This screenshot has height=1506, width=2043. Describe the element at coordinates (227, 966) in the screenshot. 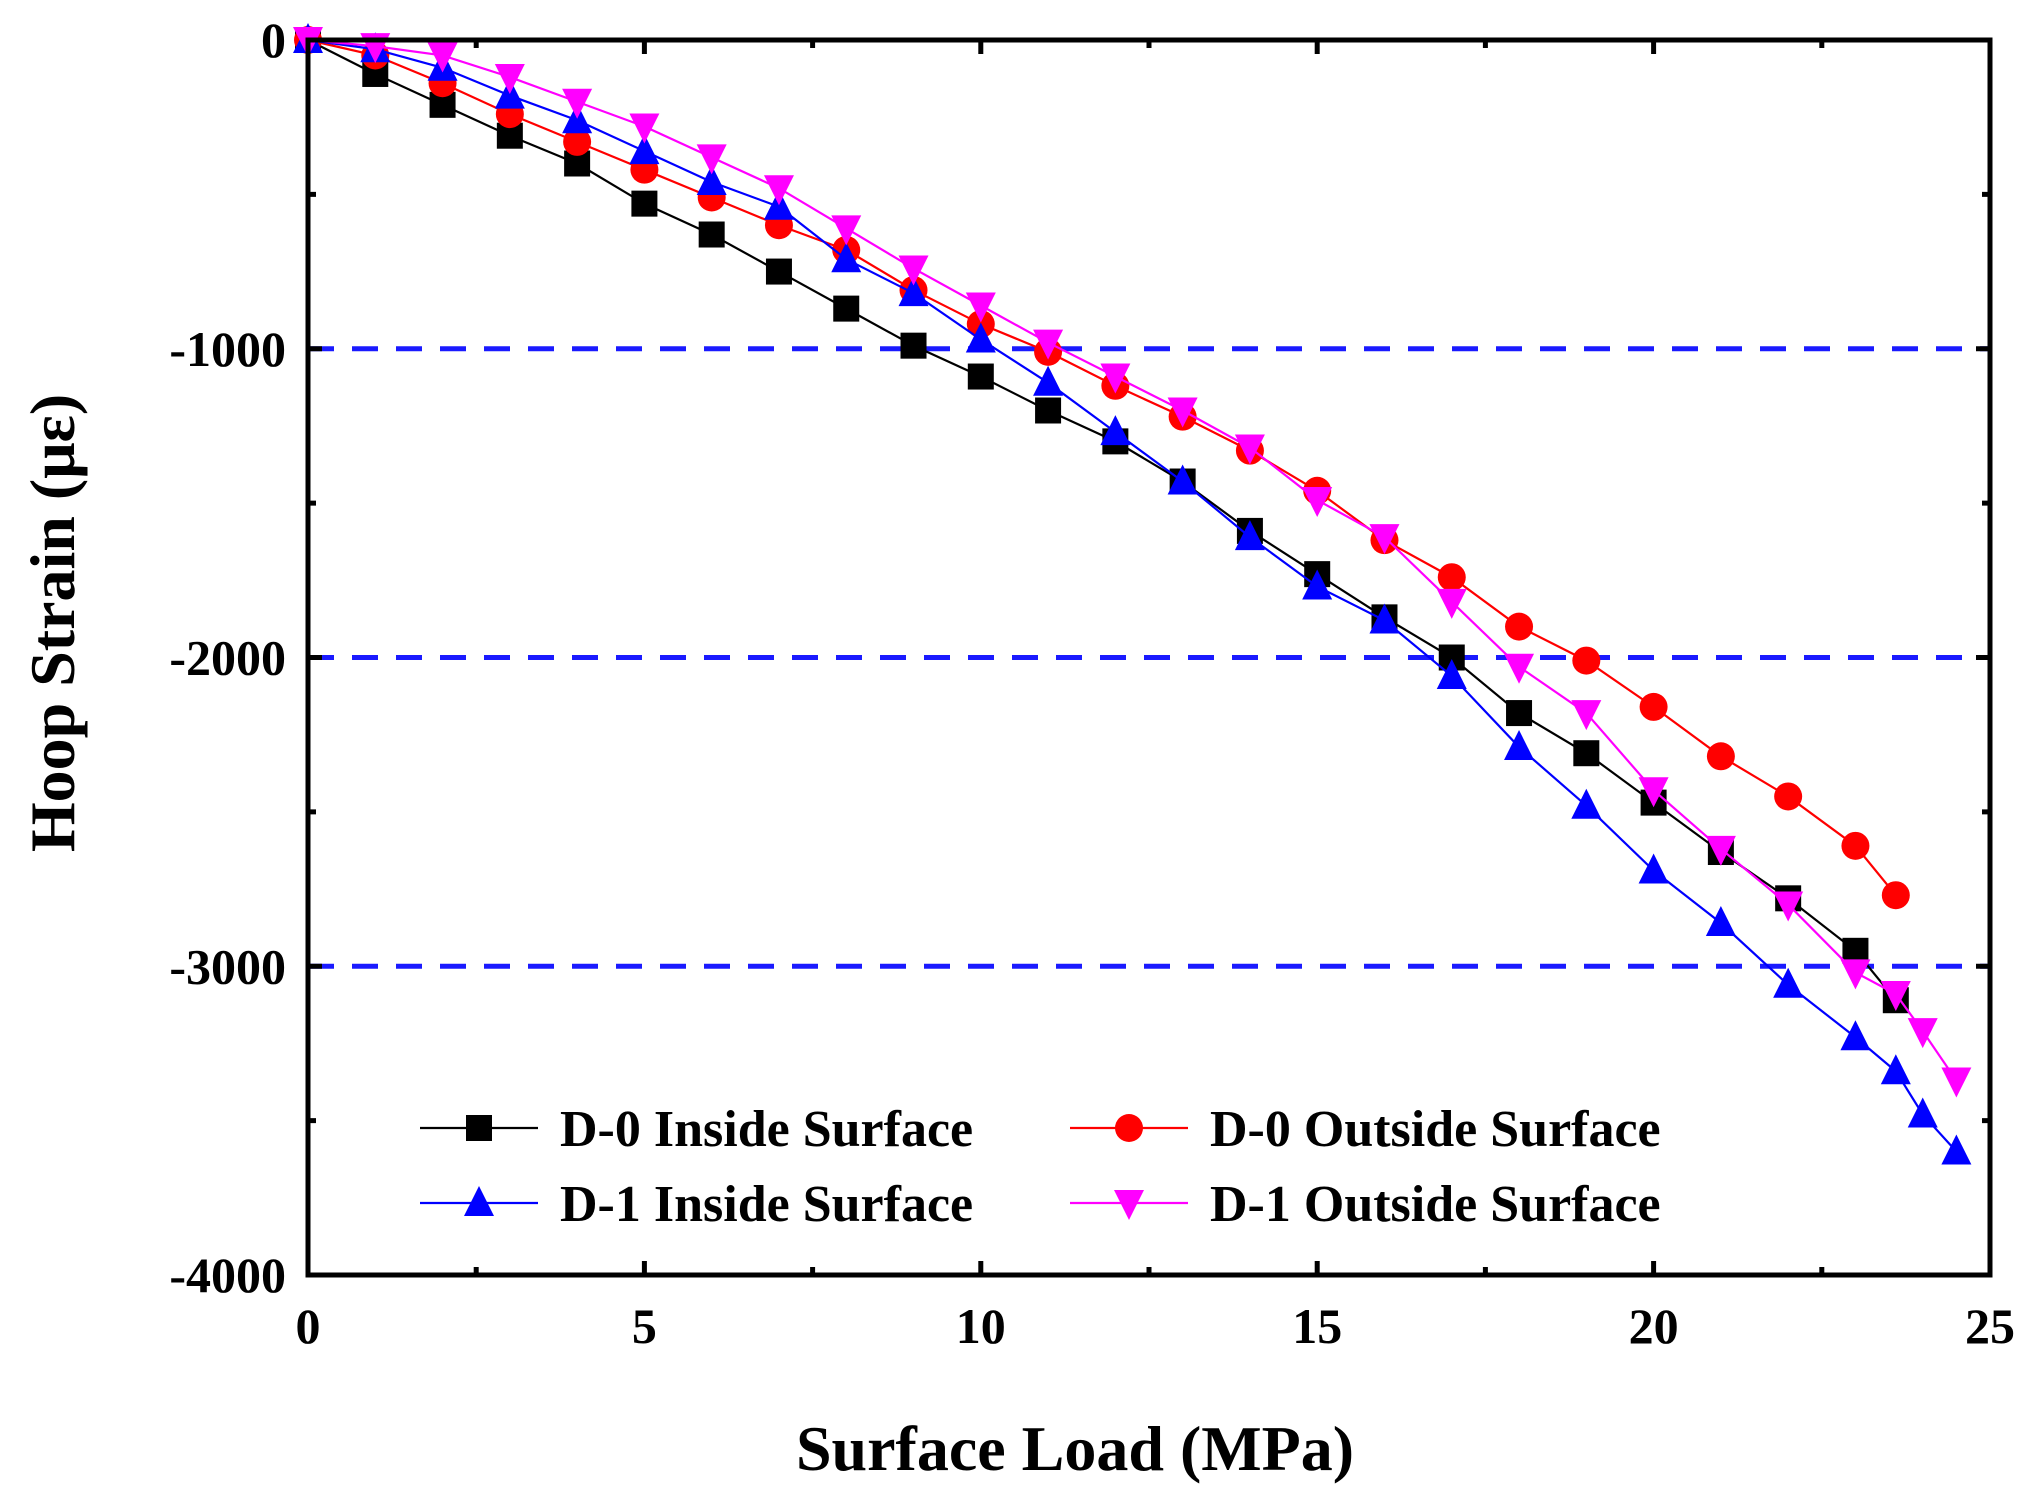

I see `y-tick-label: -3000` at that location.